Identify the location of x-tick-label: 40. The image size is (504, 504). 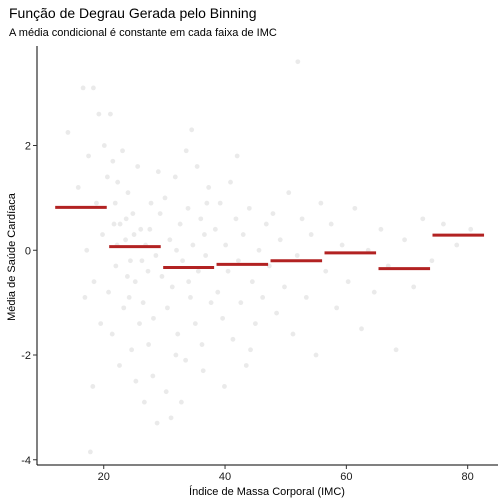
(225, 477).